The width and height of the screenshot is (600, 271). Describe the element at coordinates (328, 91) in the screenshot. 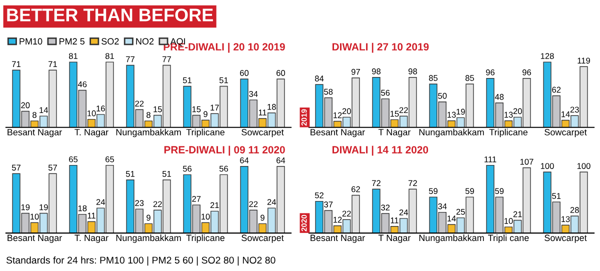

I see `data-label: 58` at that location.